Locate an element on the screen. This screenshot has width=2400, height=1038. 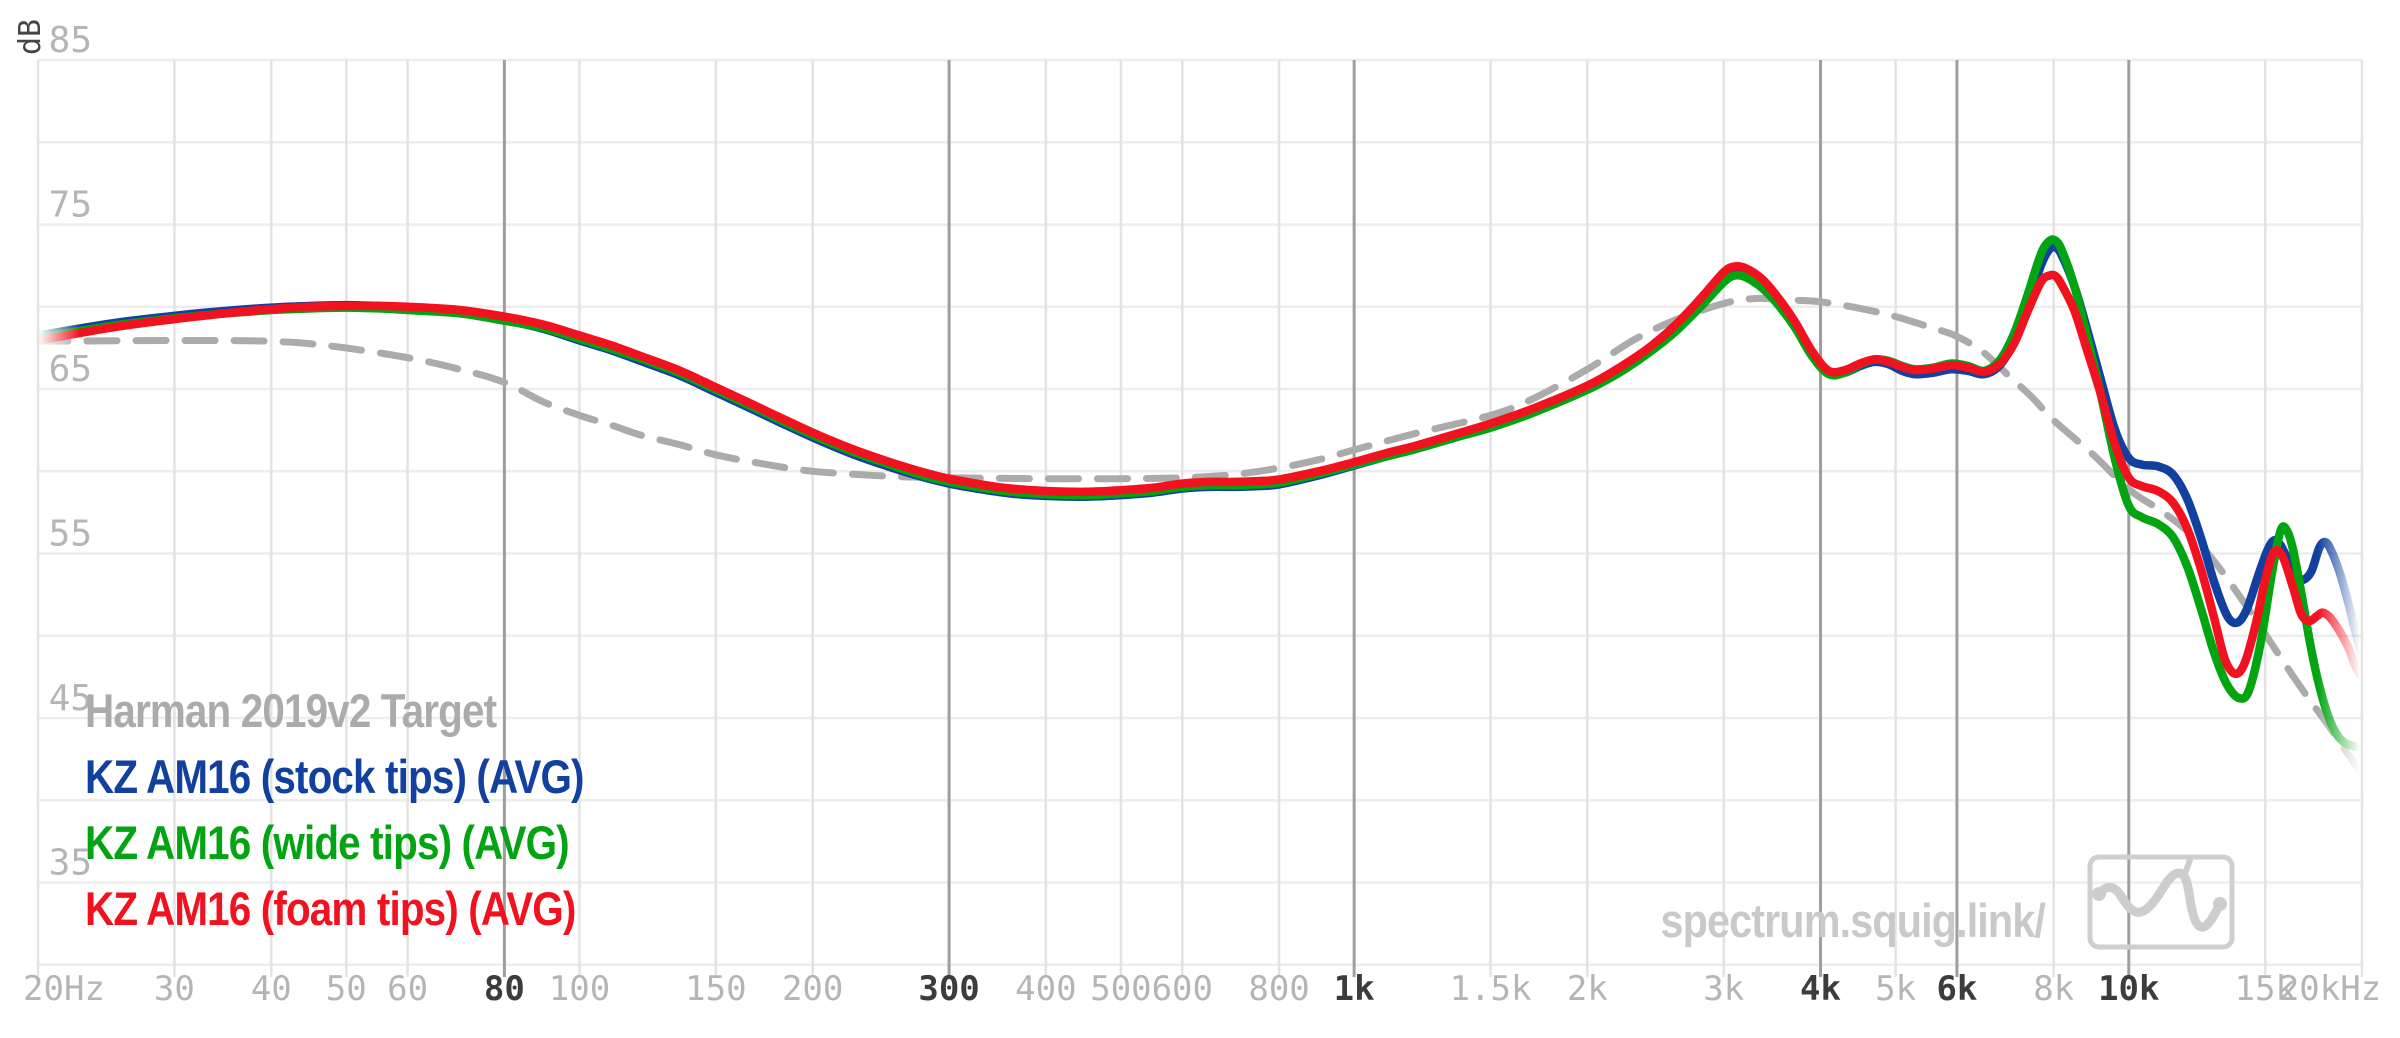
y-tick-label-35: 35 is located at coordinates (70, 863).